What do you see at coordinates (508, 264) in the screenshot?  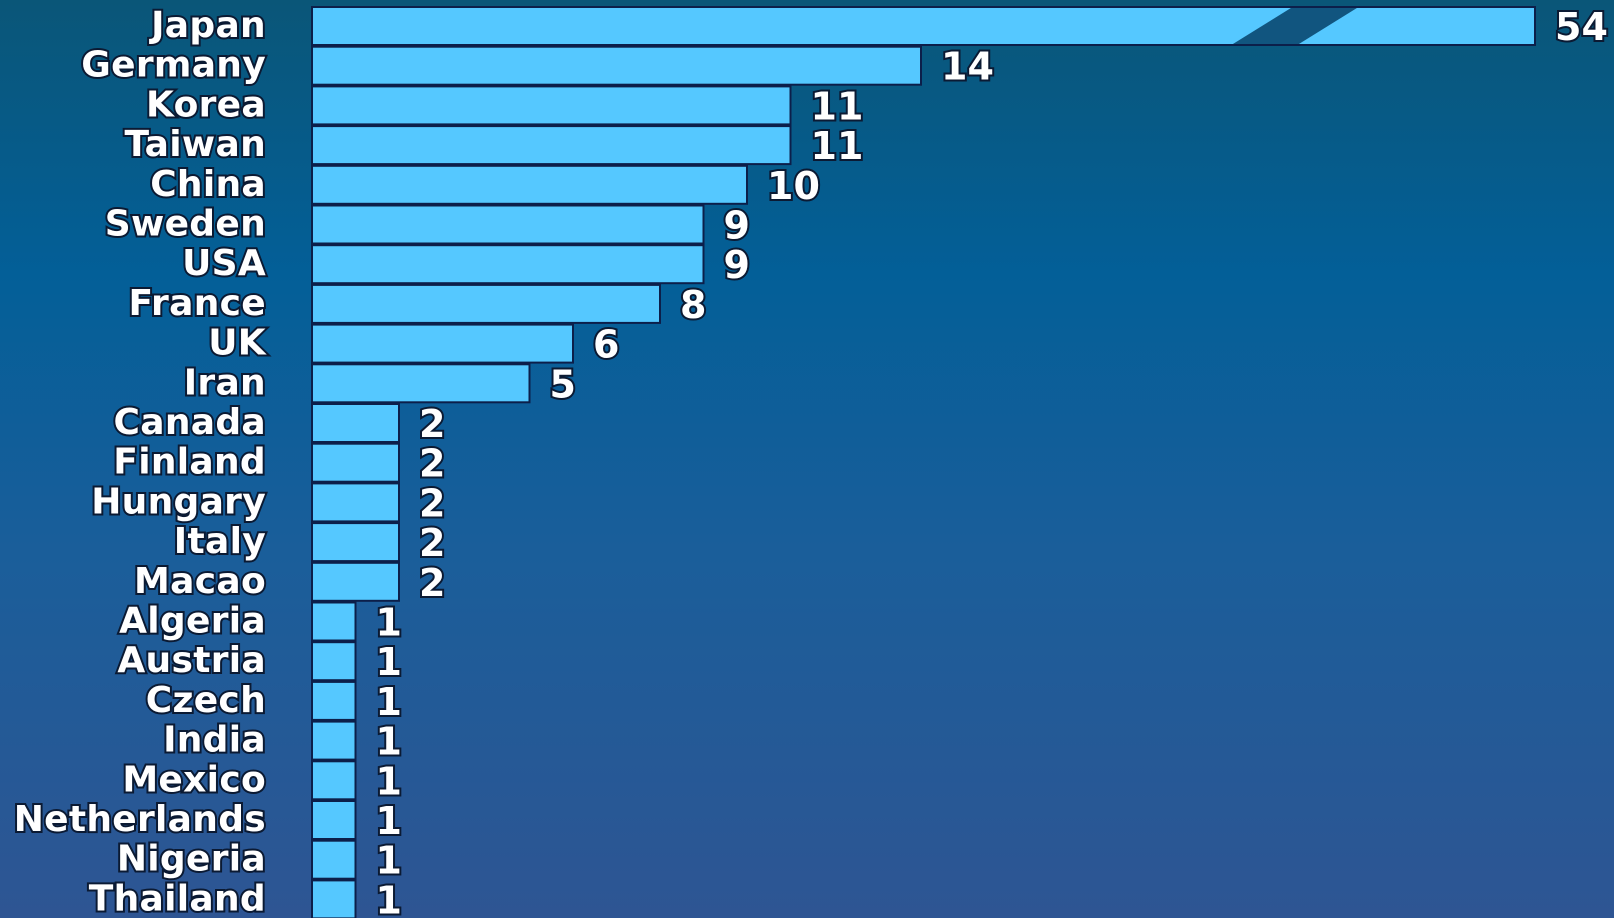 I see `bar-usa` at bounding box center [508, 264].